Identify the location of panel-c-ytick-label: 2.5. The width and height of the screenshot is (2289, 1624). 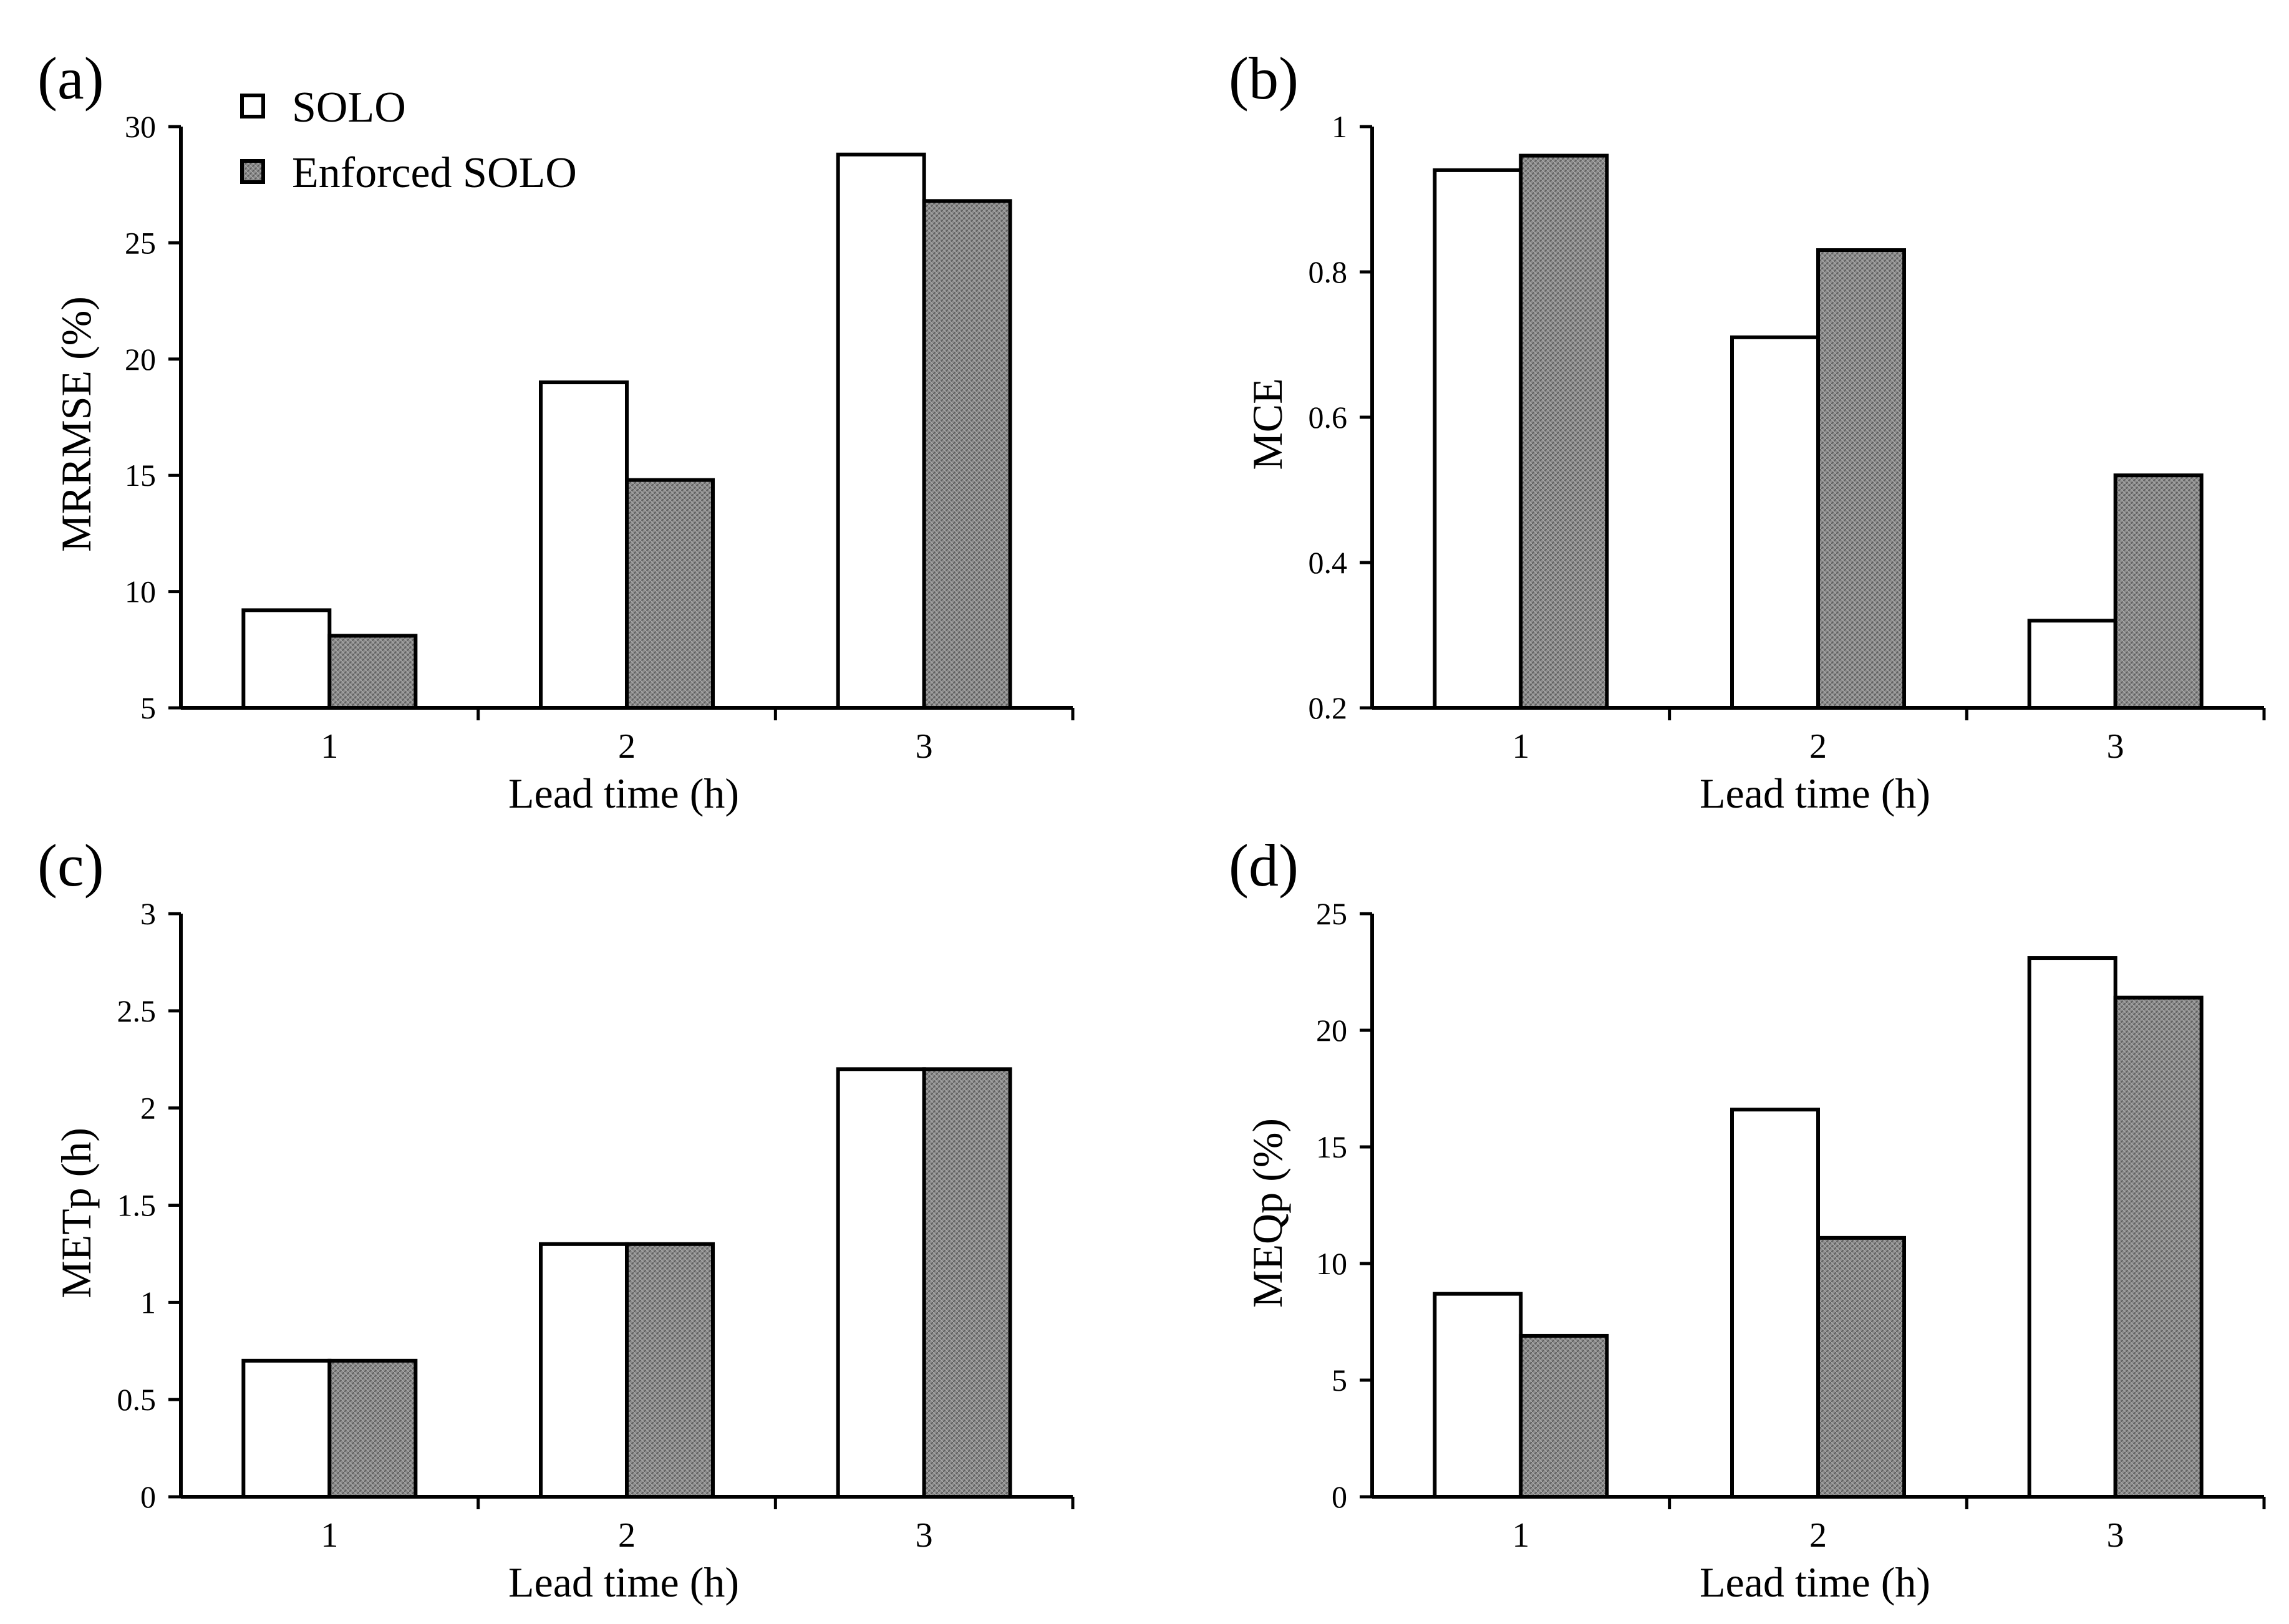
(137, 1010).